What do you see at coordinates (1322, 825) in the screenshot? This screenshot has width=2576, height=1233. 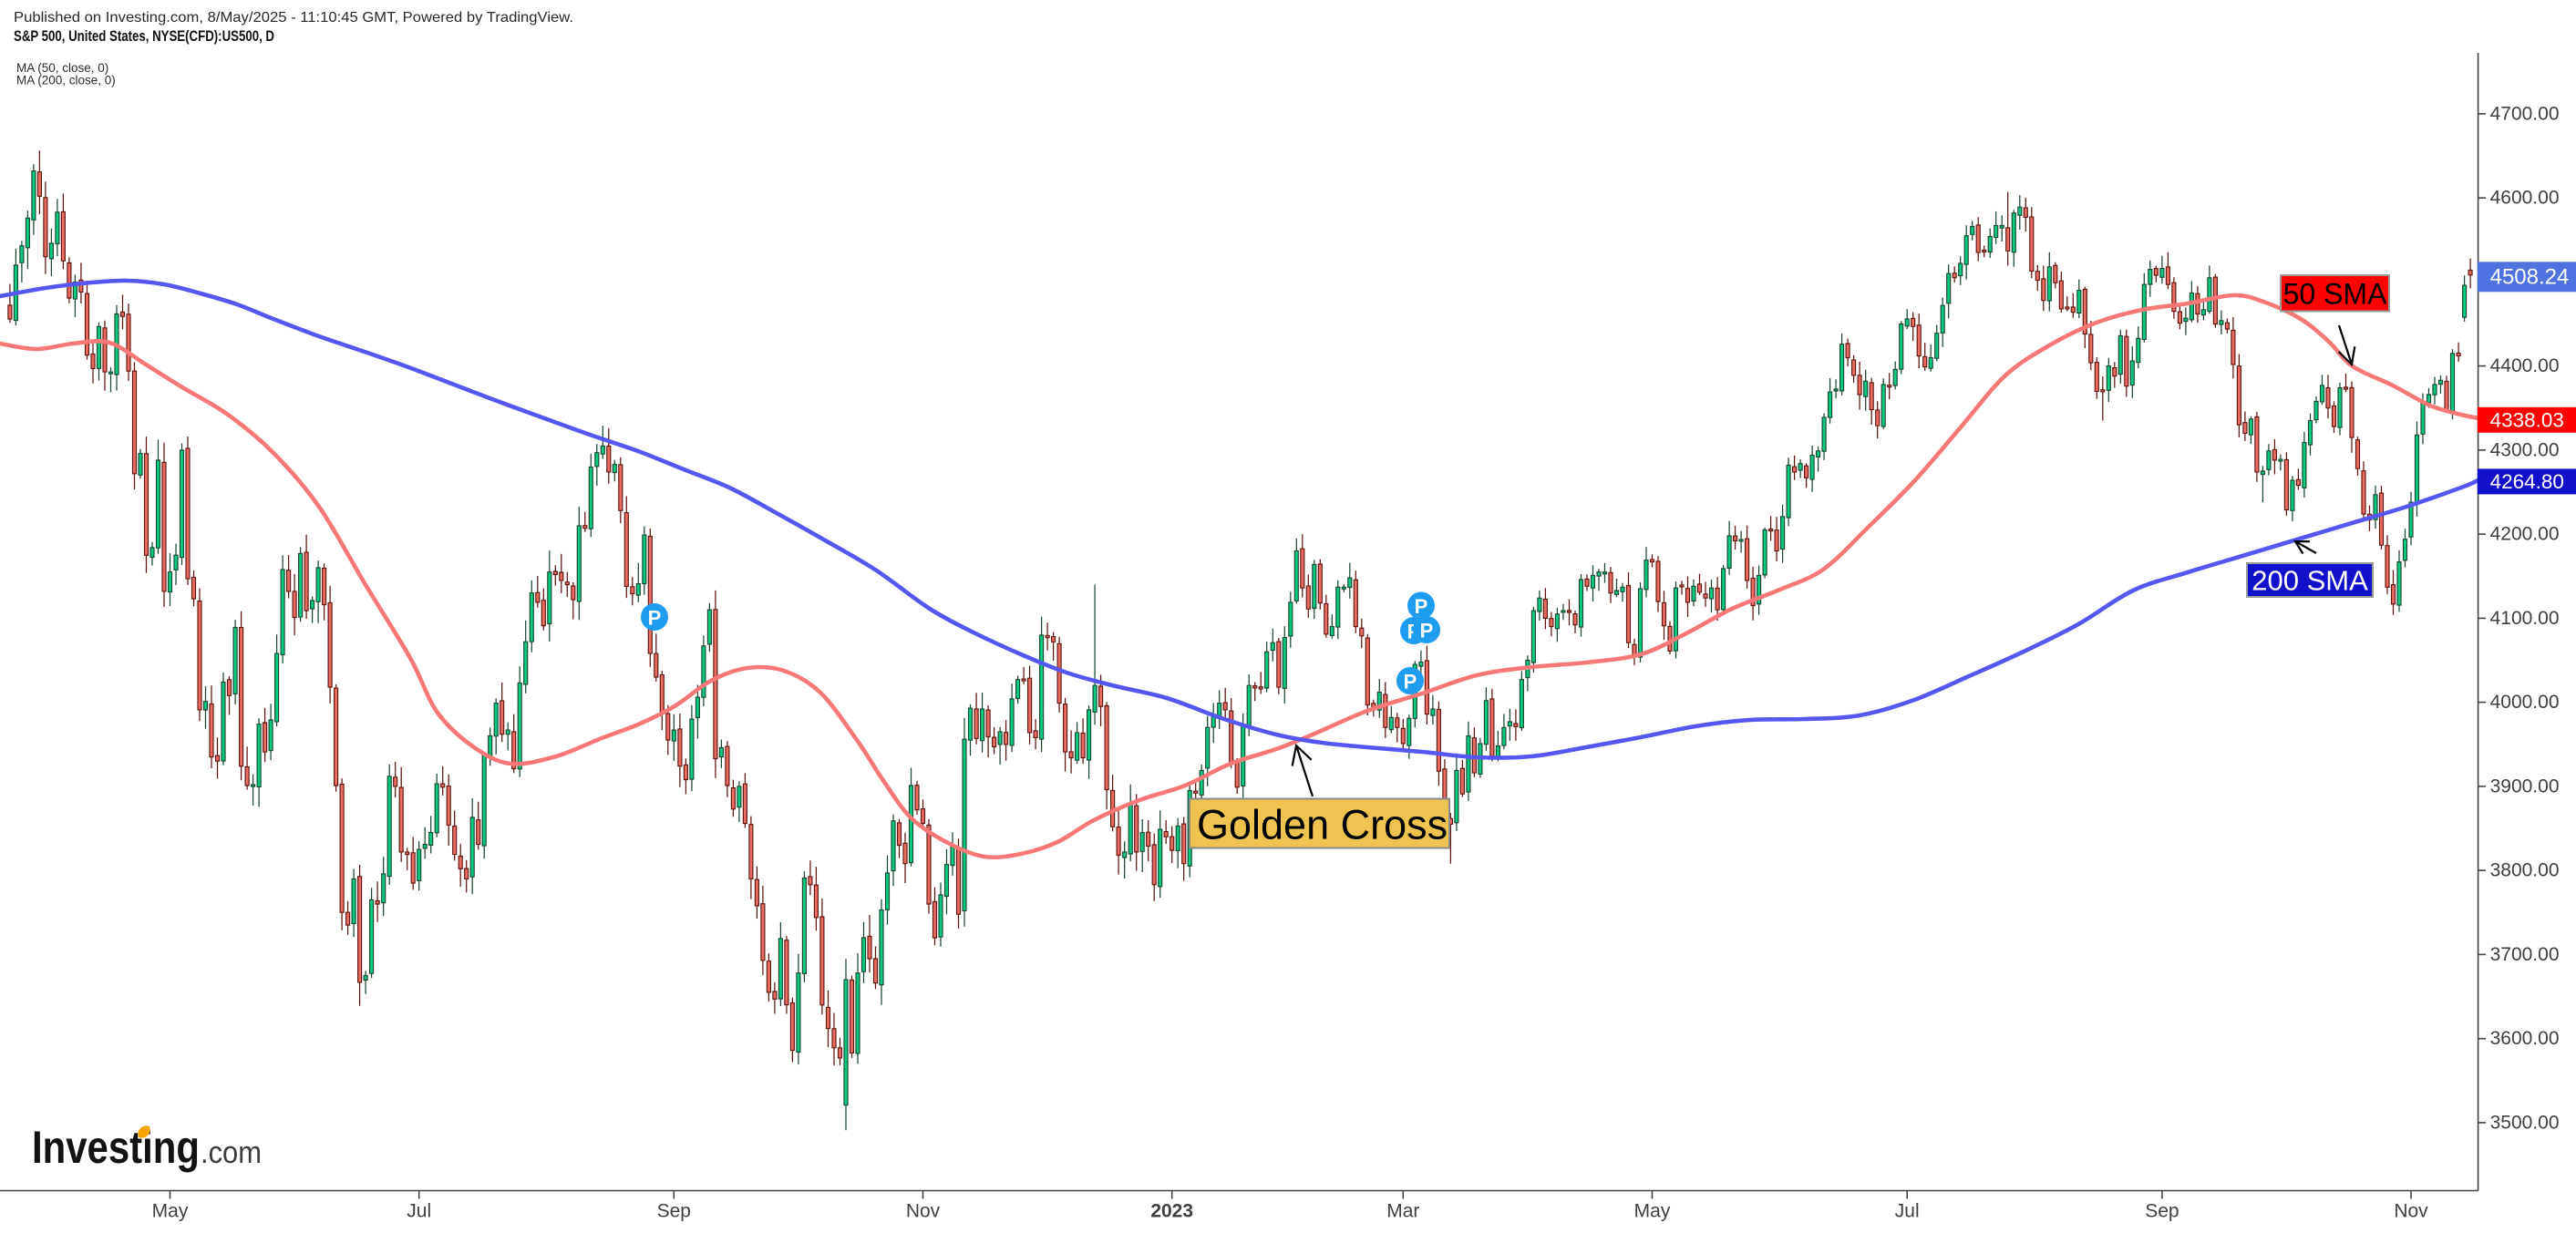 I see `svg-text: Golden Cross` at bounding box center [1322, 825].